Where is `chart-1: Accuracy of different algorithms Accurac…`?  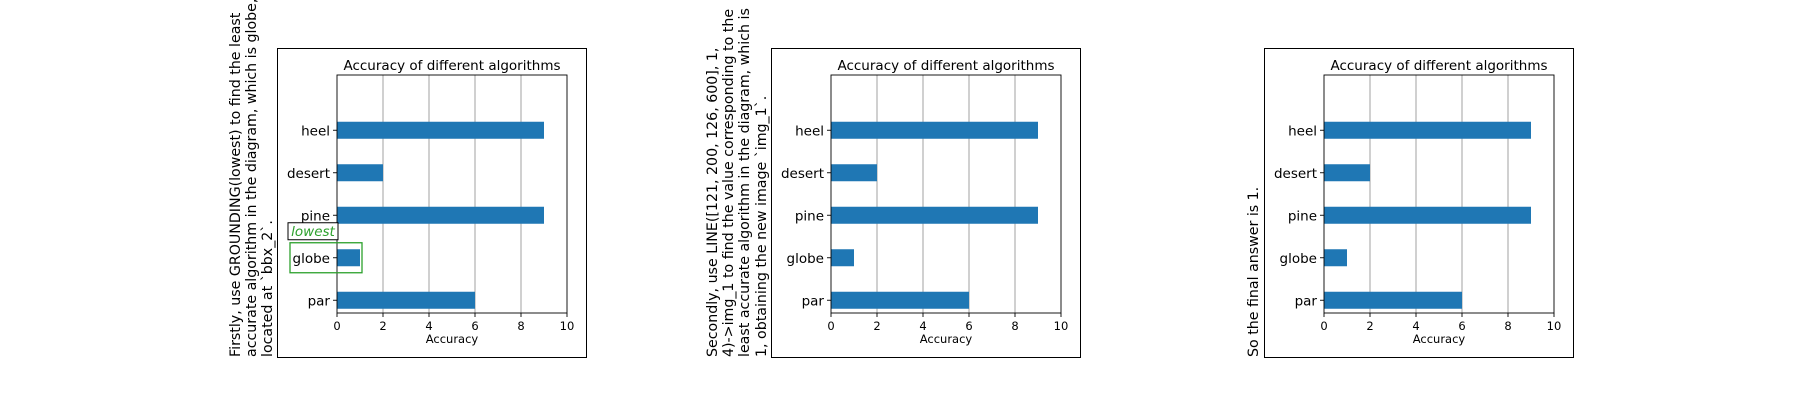
chart-1: Accuracy of different algorithms Accurac… is located at coordinates (431, 202).